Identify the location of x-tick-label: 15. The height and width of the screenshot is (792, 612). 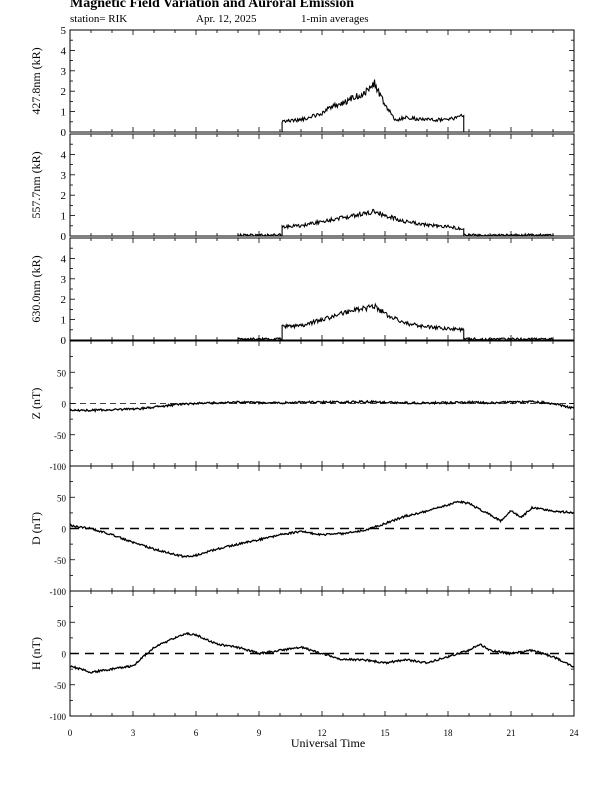
(386, 733).